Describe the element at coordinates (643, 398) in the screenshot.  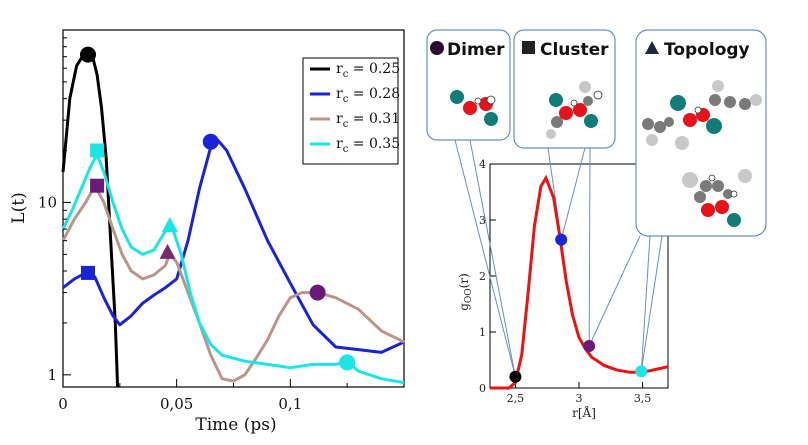
I see `right-x-tick-label: 3,5` at that location.